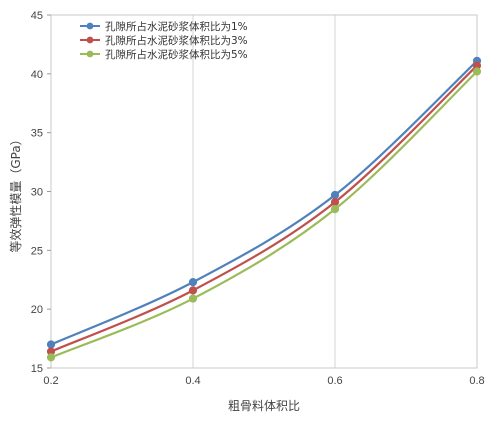 This screenshot has width=492, height=424. Describe the element at coordinates (37, 134) in the screenshot. I see `y-tick-label: 35` at that location.